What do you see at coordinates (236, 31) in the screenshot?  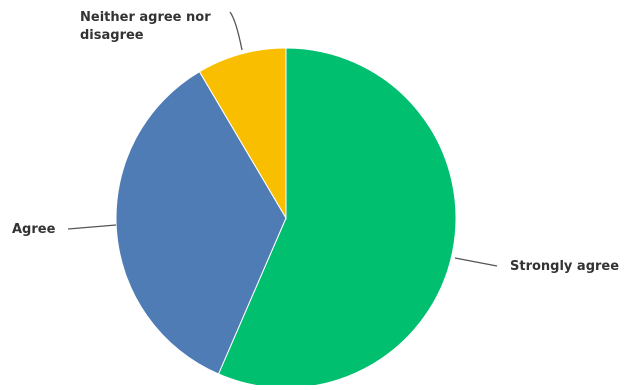 I see `leader-line-neither-agree-nor-disagree` at bounding box center [236, 31].